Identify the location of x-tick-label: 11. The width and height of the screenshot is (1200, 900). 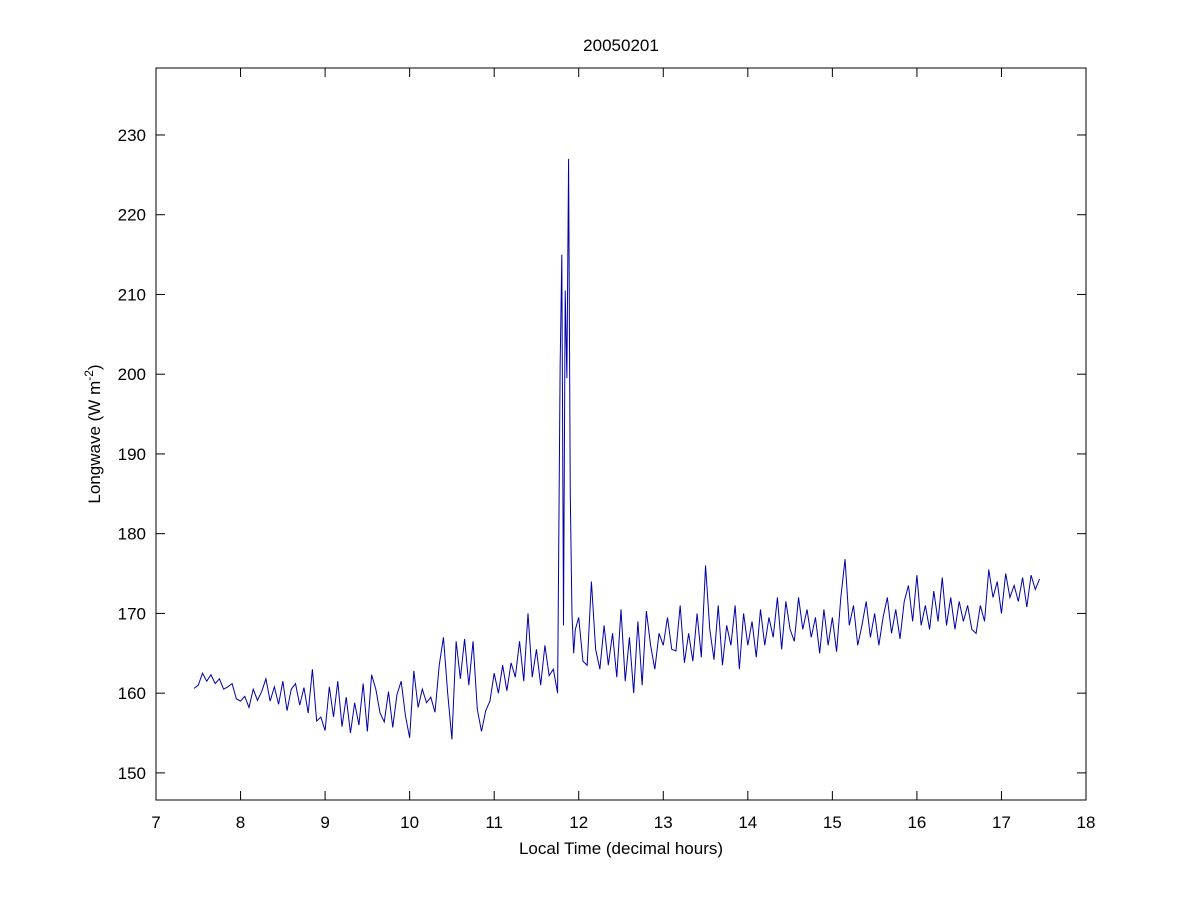
(494, 822).